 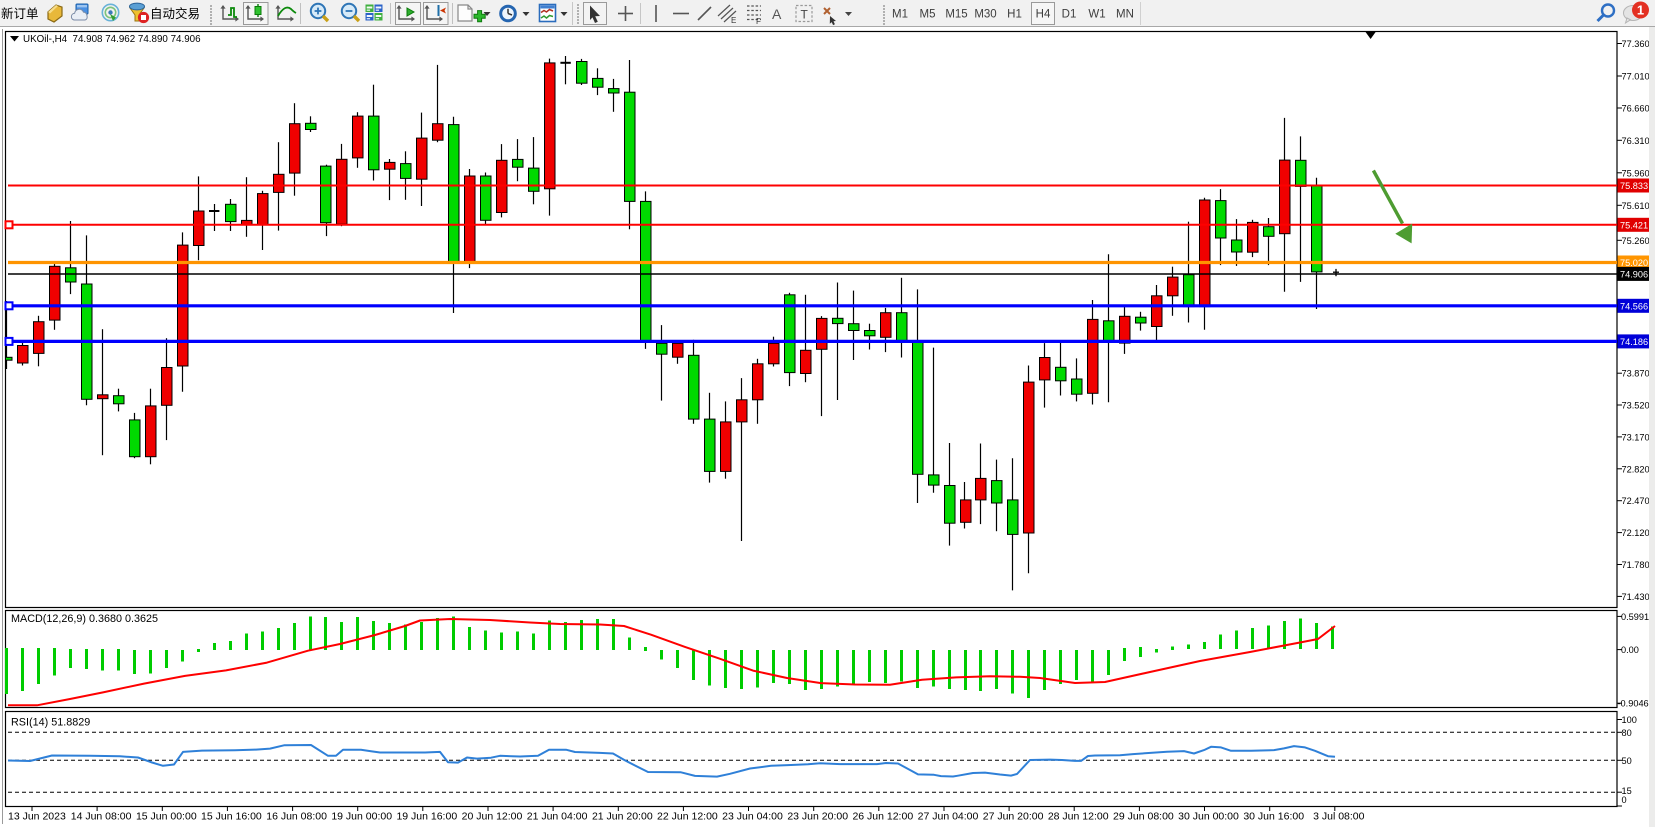 I want to click on svg-text: 13 Jun 2023, so click(x=37, y=817).